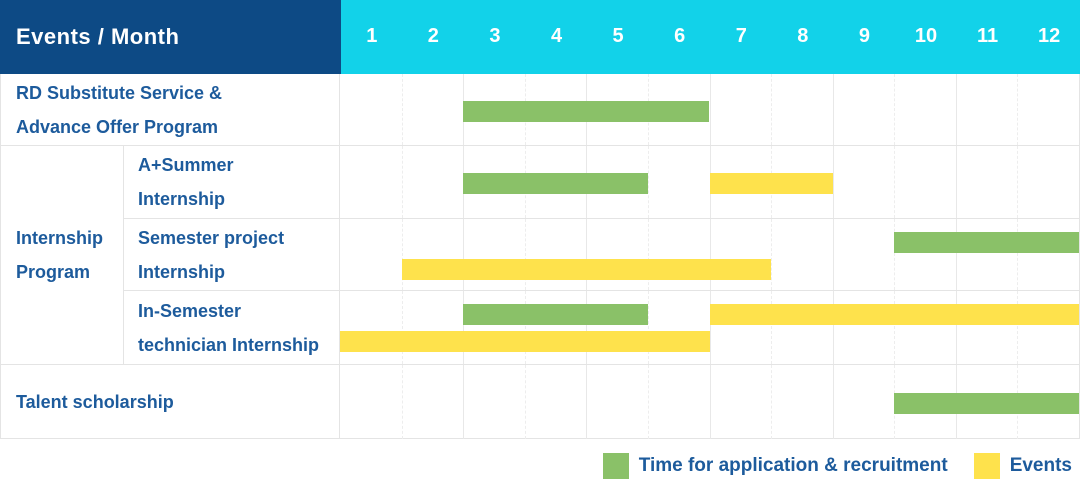 This screenshot has height=494, width=1080. I want to click on legend-label: Events, so click(1040, 465).